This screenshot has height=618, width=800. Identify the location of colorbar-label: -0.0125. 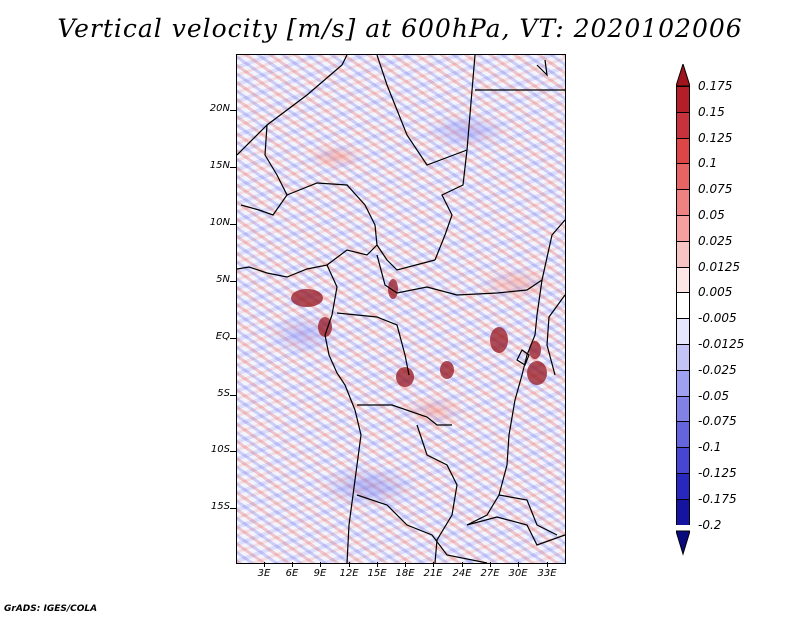
(721, 344).